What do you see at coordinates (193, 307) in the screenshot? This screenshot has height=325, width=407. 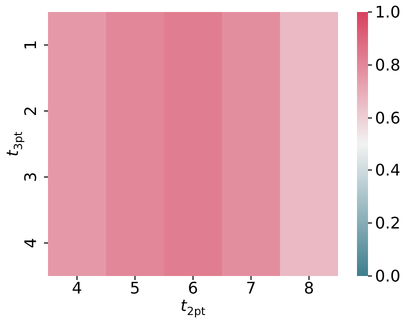 I see `x-axis-title: t$_{2pt}$` at bounding box center [193, 307].